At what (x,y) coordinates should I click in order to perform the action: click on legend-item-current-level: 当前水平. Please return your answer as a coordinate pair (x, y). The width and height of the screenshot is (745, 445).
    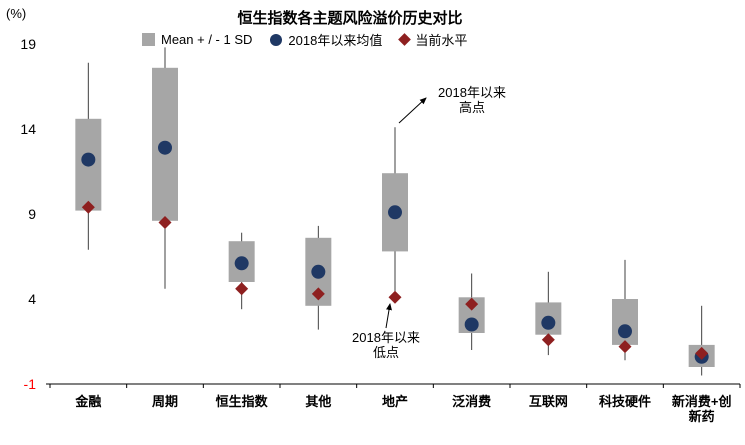
    Looking at the image, I should click on (433, 39).